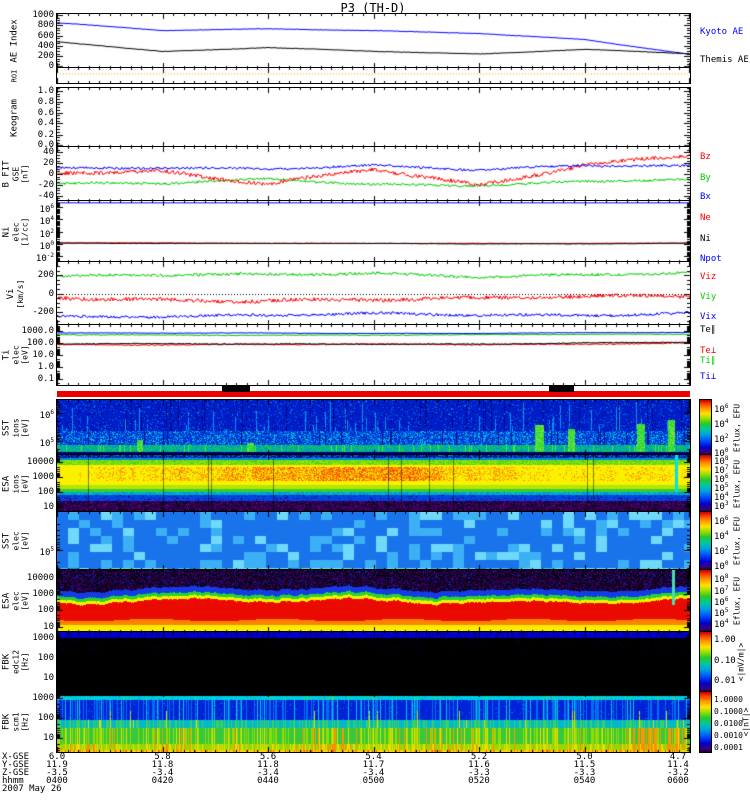 The image size is (750, 800). What do you see at coordinates (721, 478) in the screenshot?
I see `colorbar-tick-esa_i: 10⁶` at bounding box center [721, 478].